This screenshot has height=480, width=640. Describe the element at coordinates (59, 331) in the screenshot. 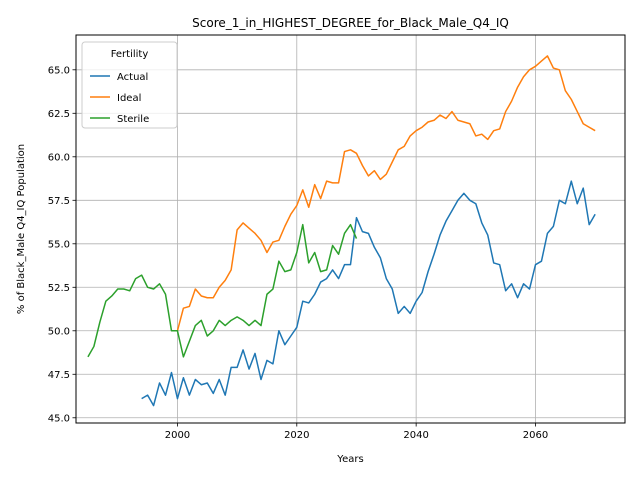

I see `y-tick-label: 50.0` at that location.